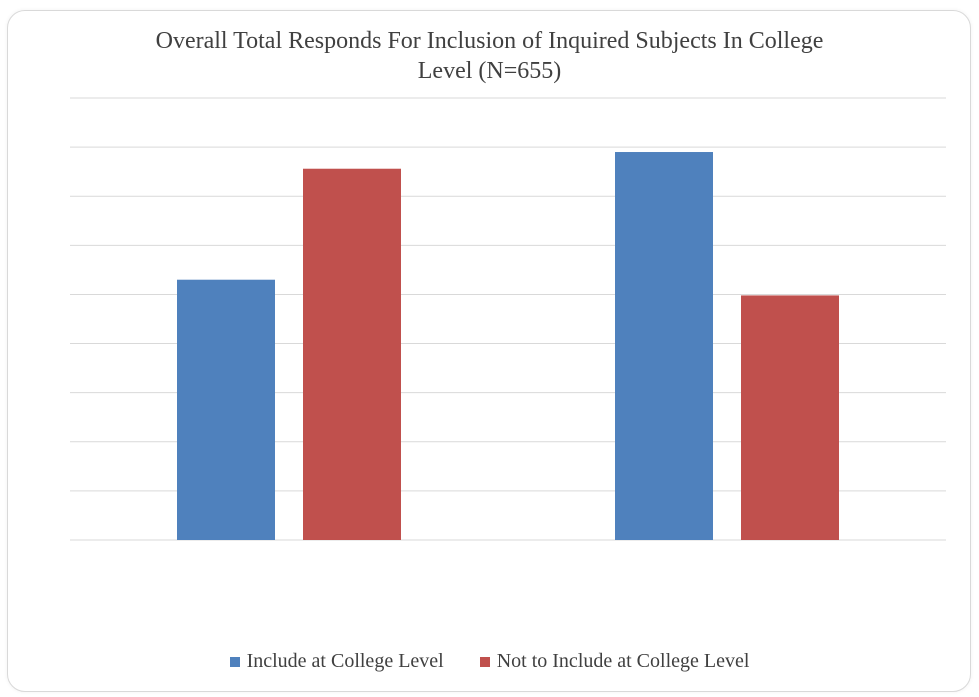 This screenshot has height=697, width=979. I want to click on legend-label-include: Include at College Level, so click(345, 661).